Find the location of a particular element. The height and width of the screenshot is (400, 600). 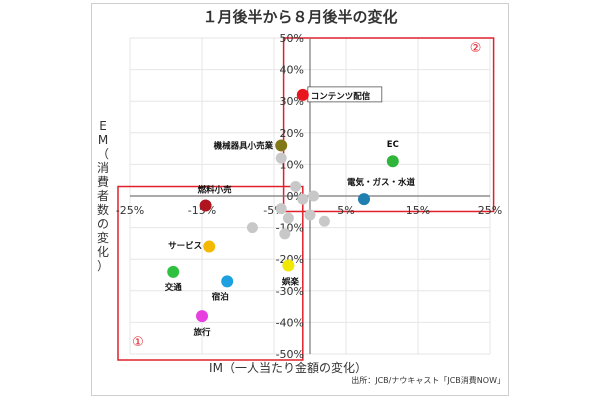

y-axis-title-char: 変 is located at coordinates (103, 237).